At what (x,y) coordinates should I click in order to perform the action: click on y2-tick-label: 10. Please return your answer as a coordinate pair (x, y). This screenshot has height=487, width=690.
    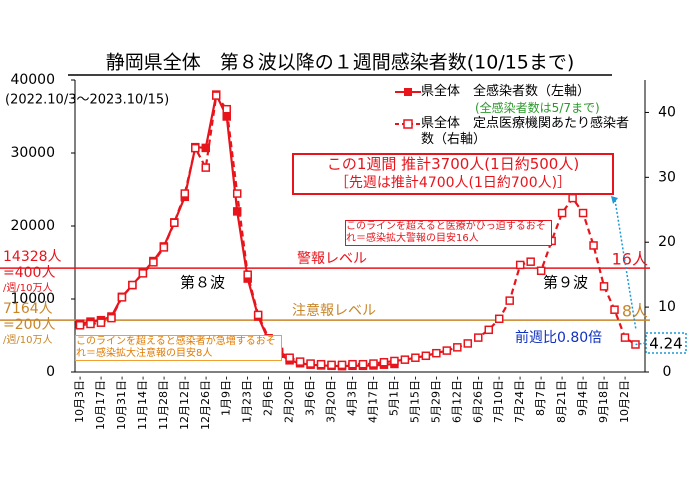
    Looking at the image, I should click on (667, 307).